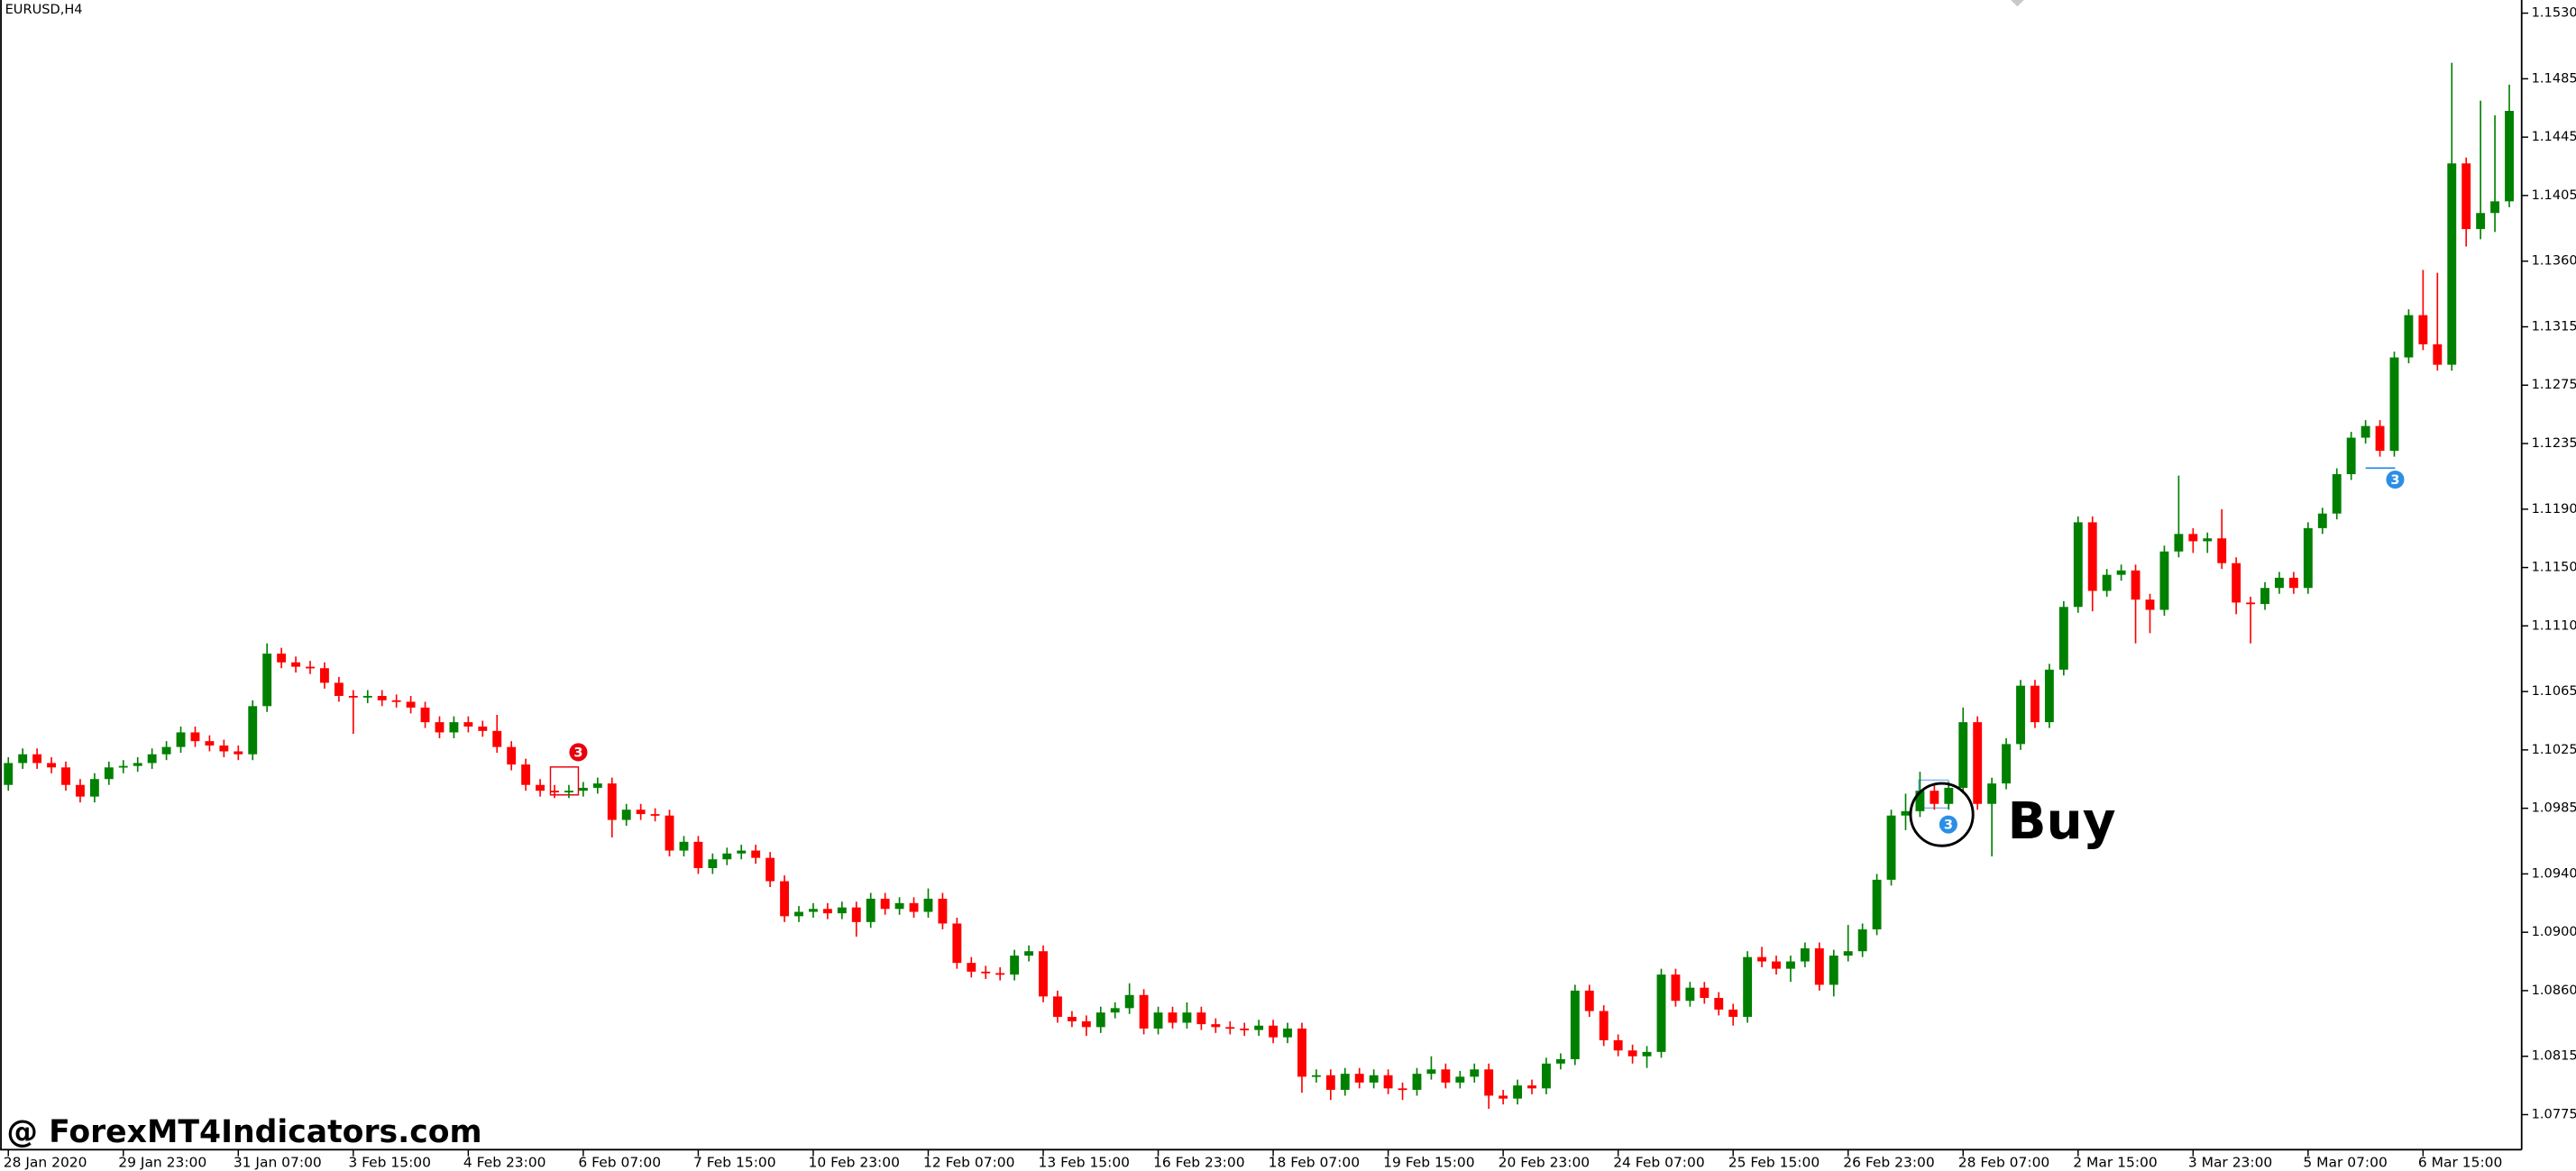 The width and height of the screenshot is (2576, 1171). What do you see at coordinates (1314, 1162) in the screenshot?
I see `x-tick-label: 18 Feb 07:00` at bounding box center [1314, 1162].